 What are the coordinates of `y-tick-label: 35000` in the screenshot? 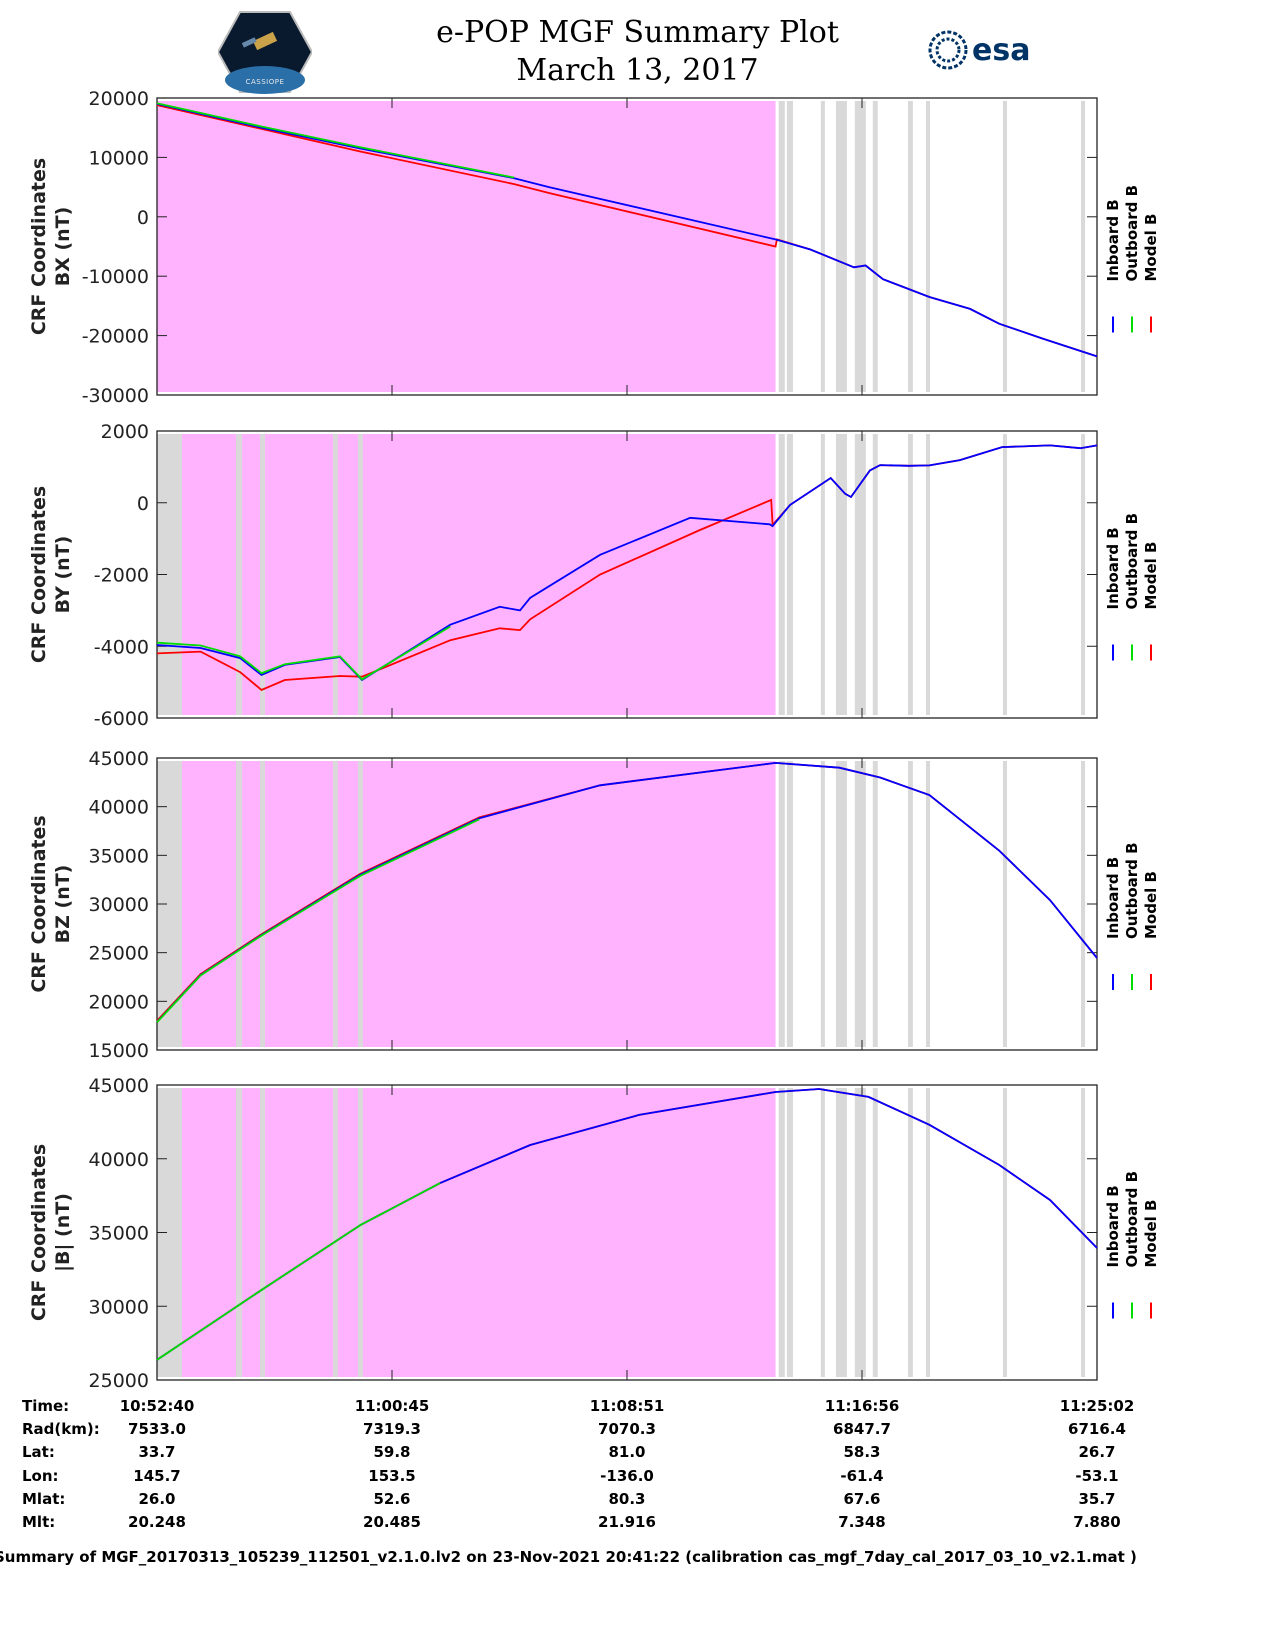 It's located at (119, 856).